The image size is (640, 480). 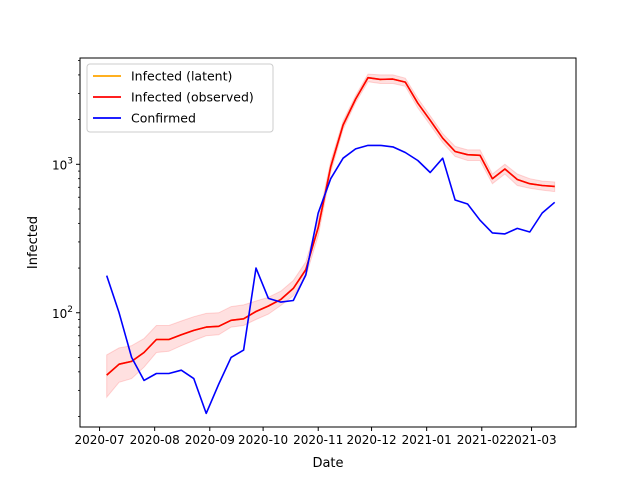 I want to click on legend-box, so click(x=180, y=98).